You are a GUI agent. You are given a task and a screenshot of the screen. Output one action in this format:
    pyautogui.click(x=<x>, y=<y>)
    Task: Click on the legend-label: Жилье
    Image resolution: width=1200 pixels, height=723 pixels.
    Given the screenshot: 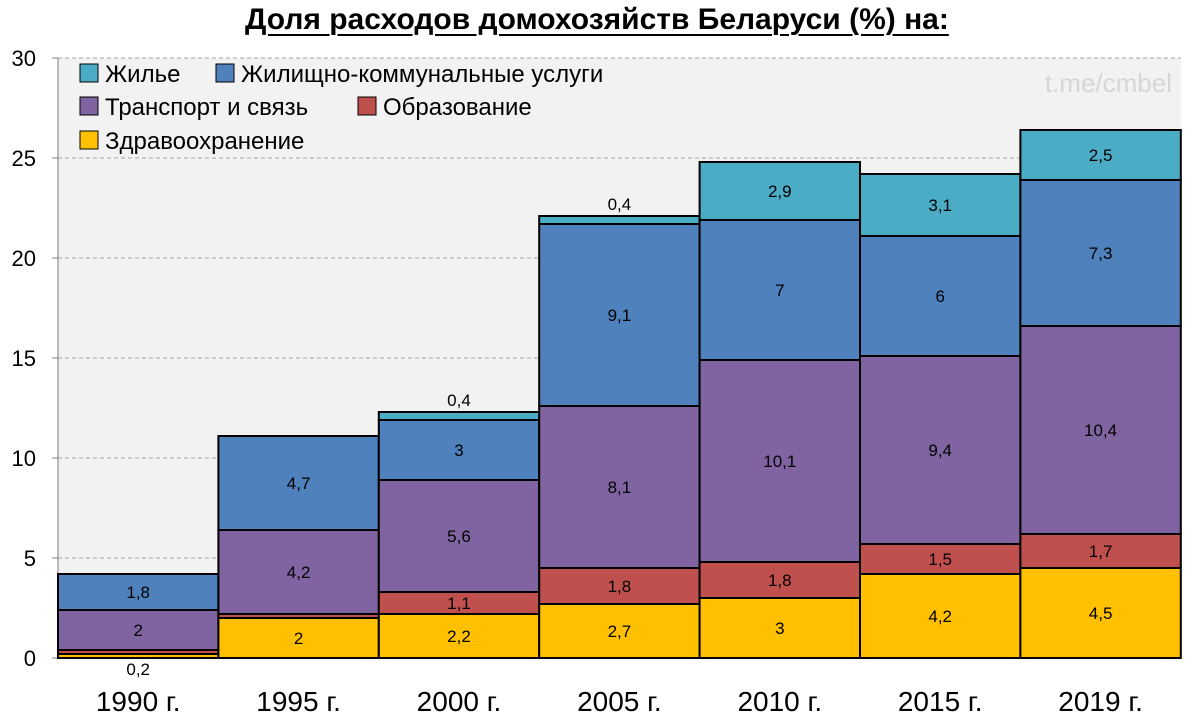 What is the action you would take?
    pyautogui.click(x=142, y=74)
    